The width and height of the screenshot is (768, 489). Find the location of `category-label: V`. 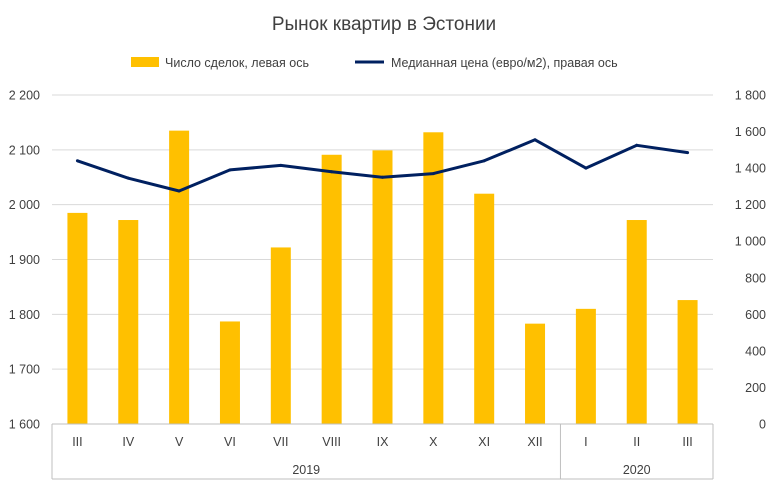

category-label: V is located at coordinates (179, 442).